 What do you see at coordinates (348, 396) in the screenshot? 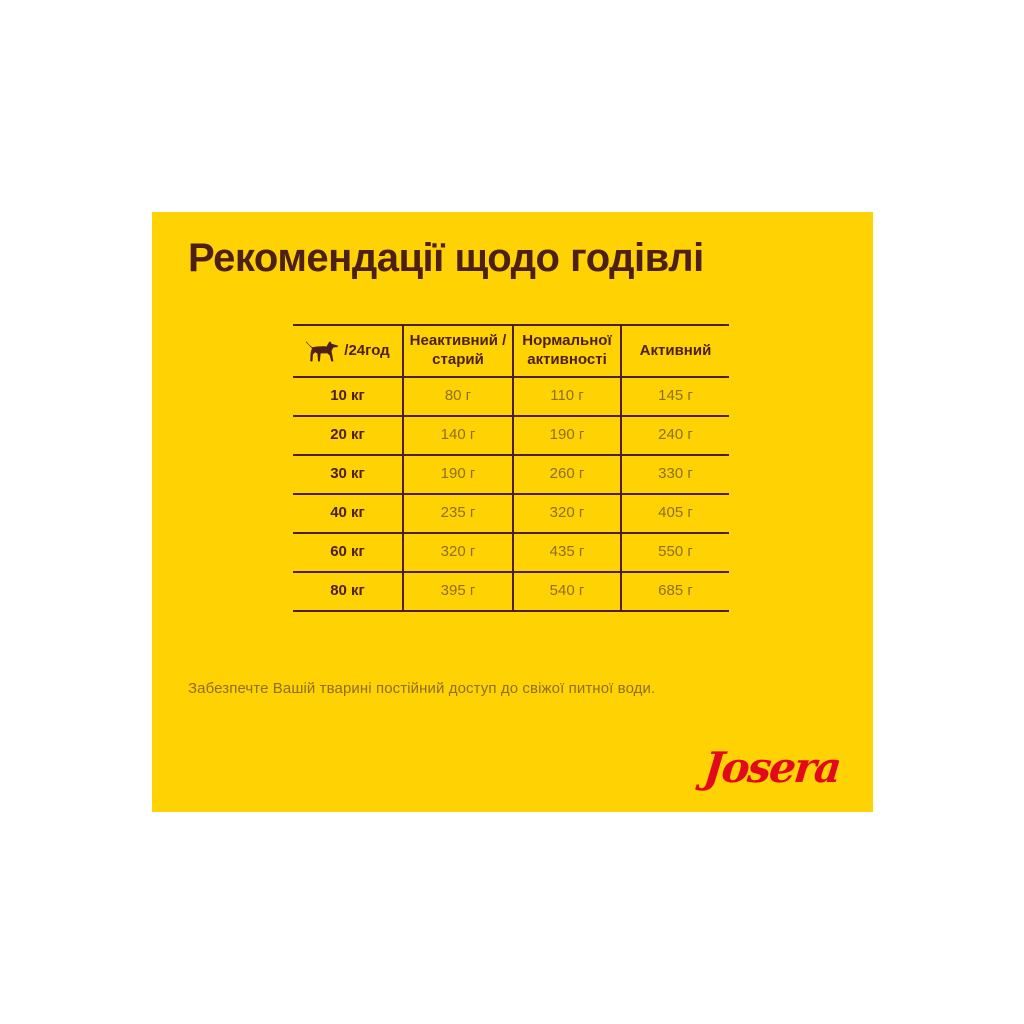
I see `weight-cell: 10 кг` at bounding box center [348, 396].